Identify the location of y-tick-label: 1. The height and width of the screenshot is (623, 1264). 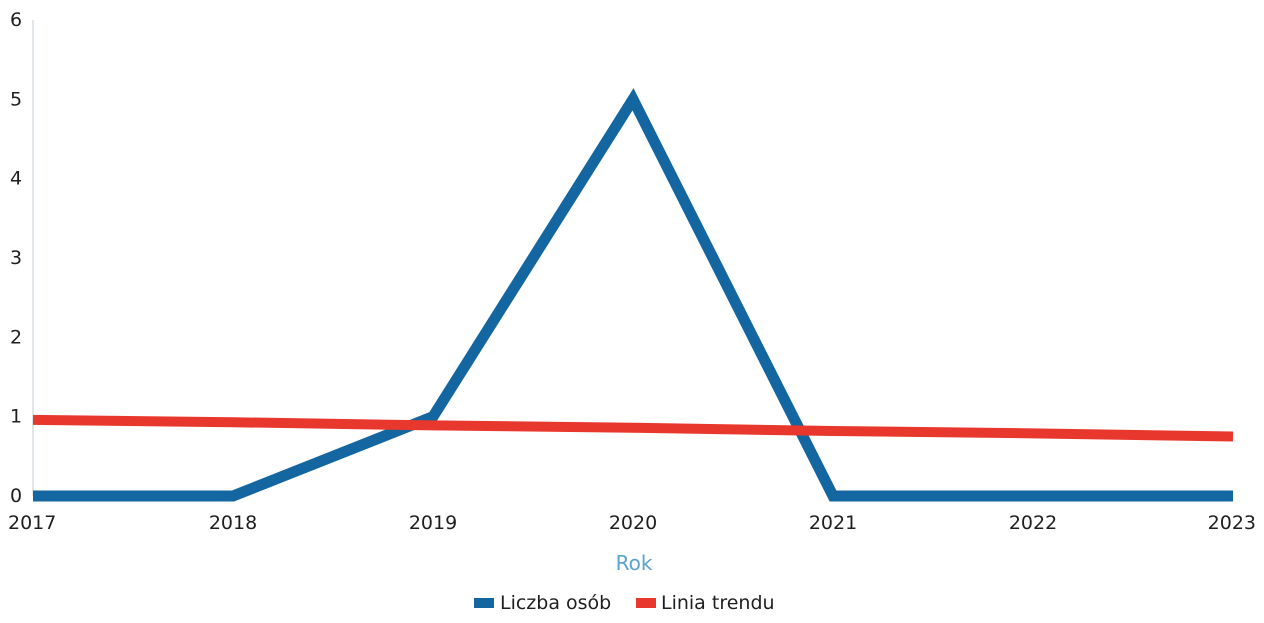
(16, 417).